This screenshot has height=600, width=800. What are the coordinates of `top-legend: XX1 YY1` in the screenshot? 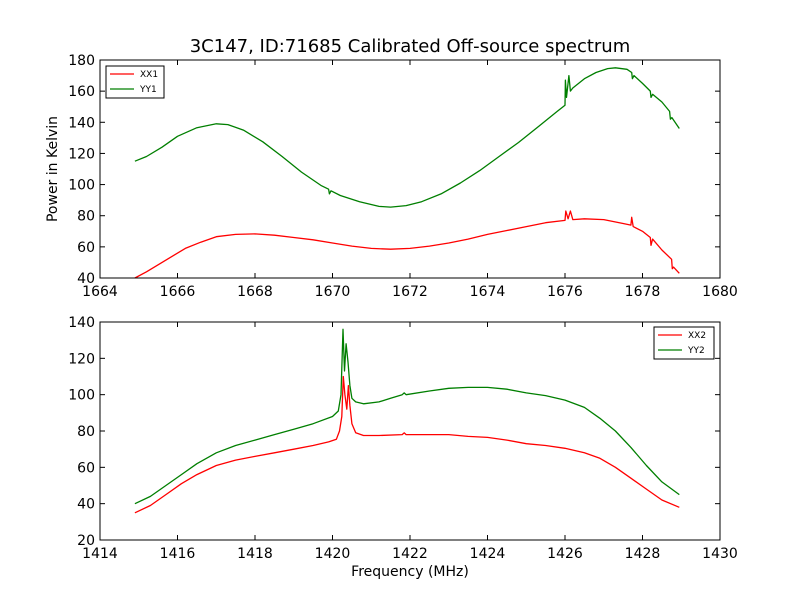 It's located at (135, 82).